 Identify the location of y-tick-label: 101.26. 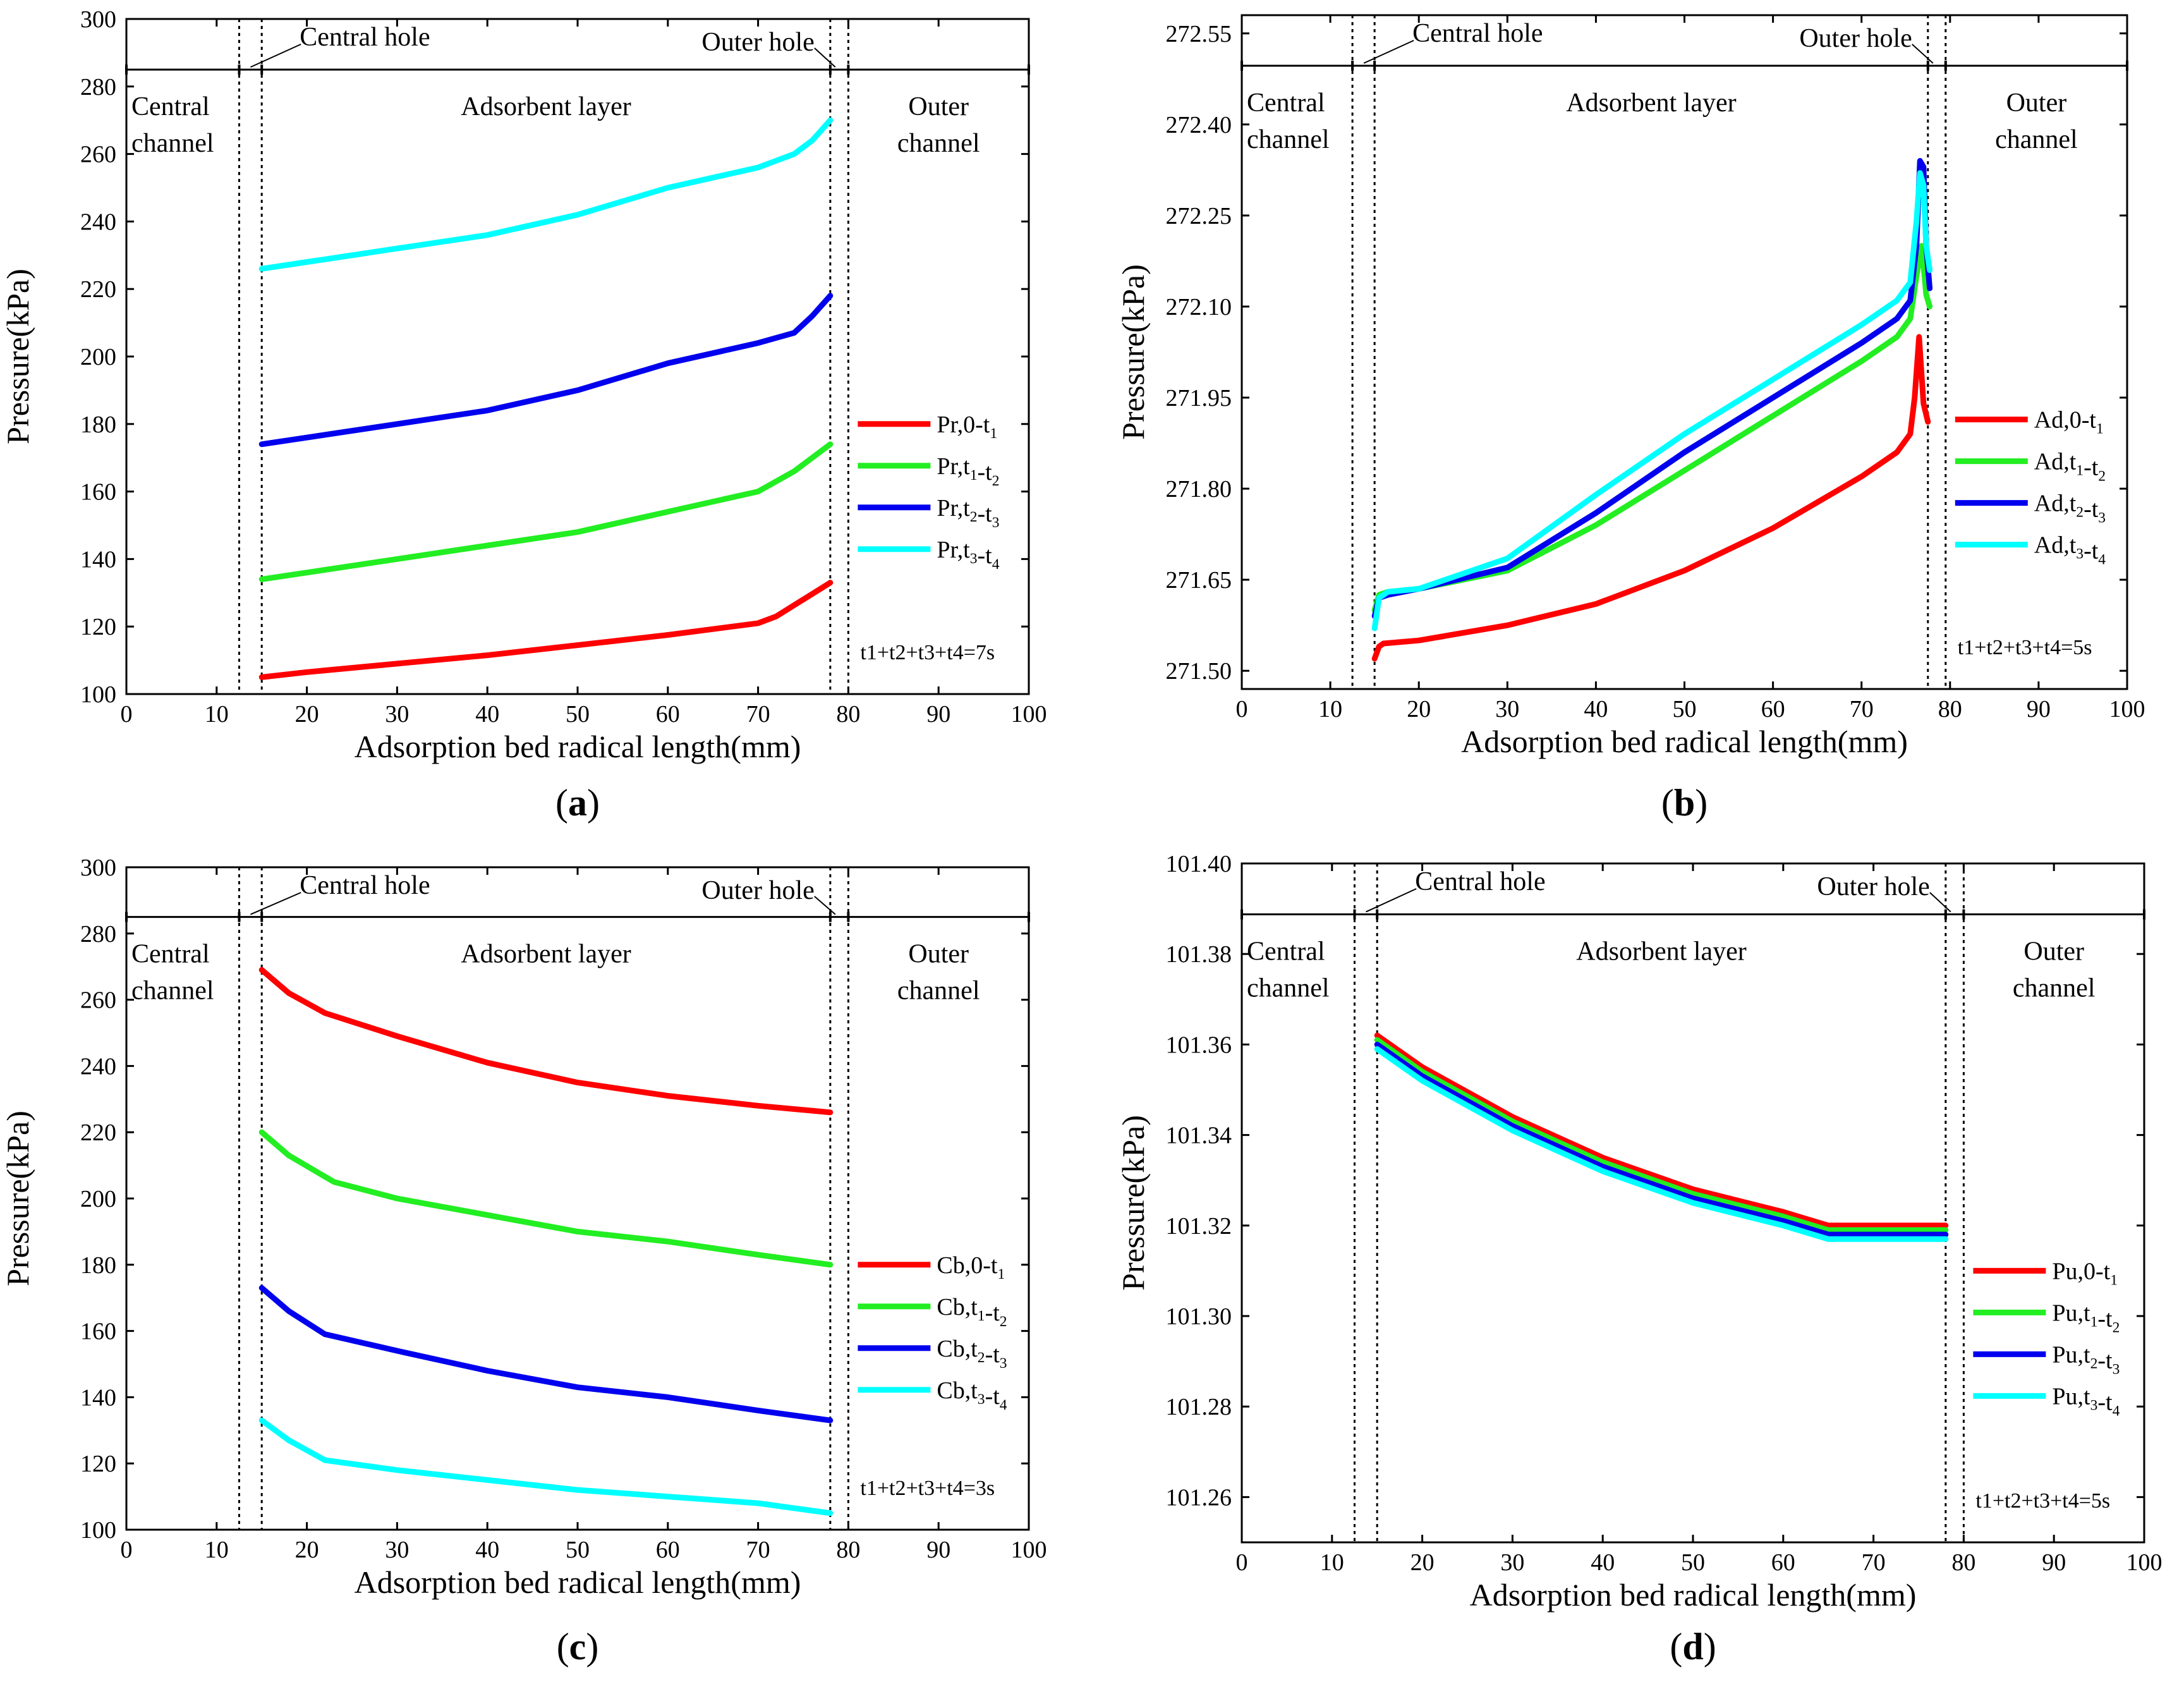
(1199, 1497).